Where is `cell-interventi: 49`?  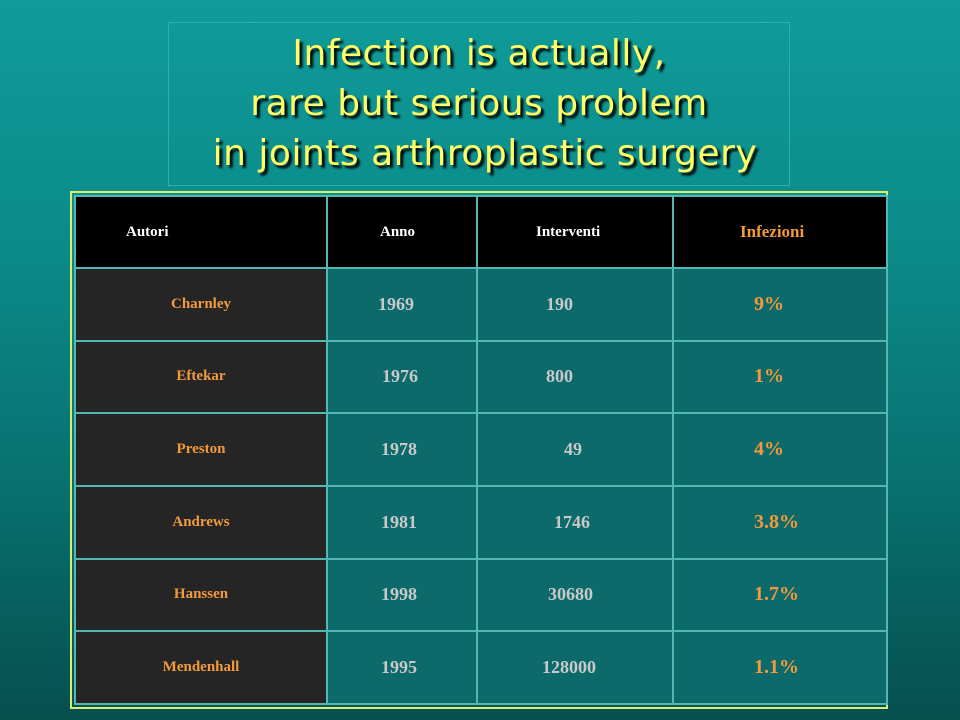
cell-interventi: 49 is located at coordinates (575, 449).